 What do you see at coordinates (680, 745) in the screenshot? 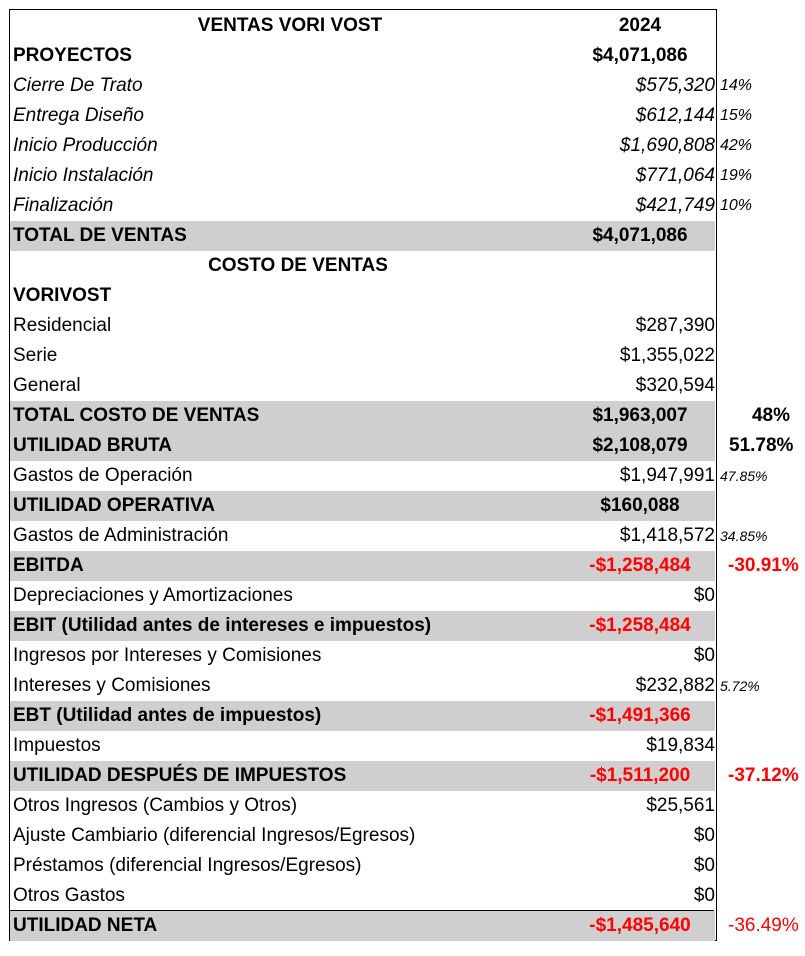
I see `impuestos-amount: $19,834` at bounding box center [680, 745].